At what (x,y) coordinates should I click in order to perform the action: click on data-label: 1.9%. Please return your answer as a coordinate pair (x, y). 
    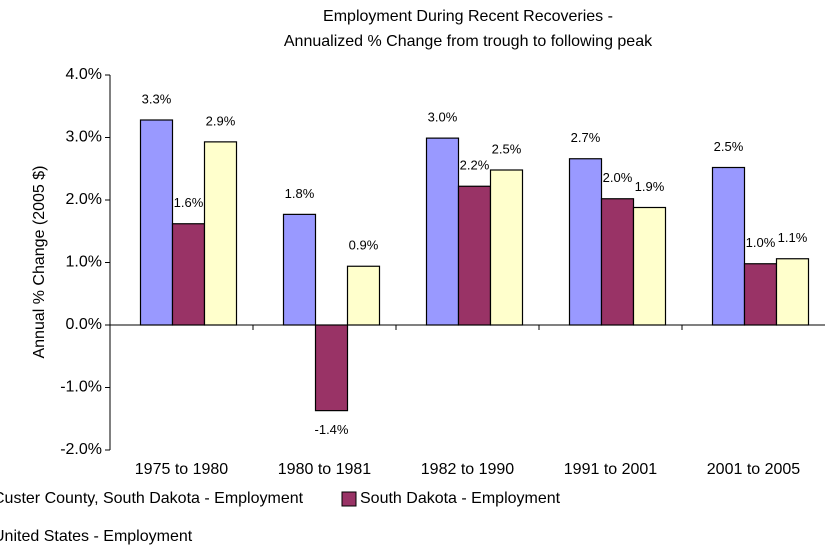
    Looking at the image, I should click on (650, 186).